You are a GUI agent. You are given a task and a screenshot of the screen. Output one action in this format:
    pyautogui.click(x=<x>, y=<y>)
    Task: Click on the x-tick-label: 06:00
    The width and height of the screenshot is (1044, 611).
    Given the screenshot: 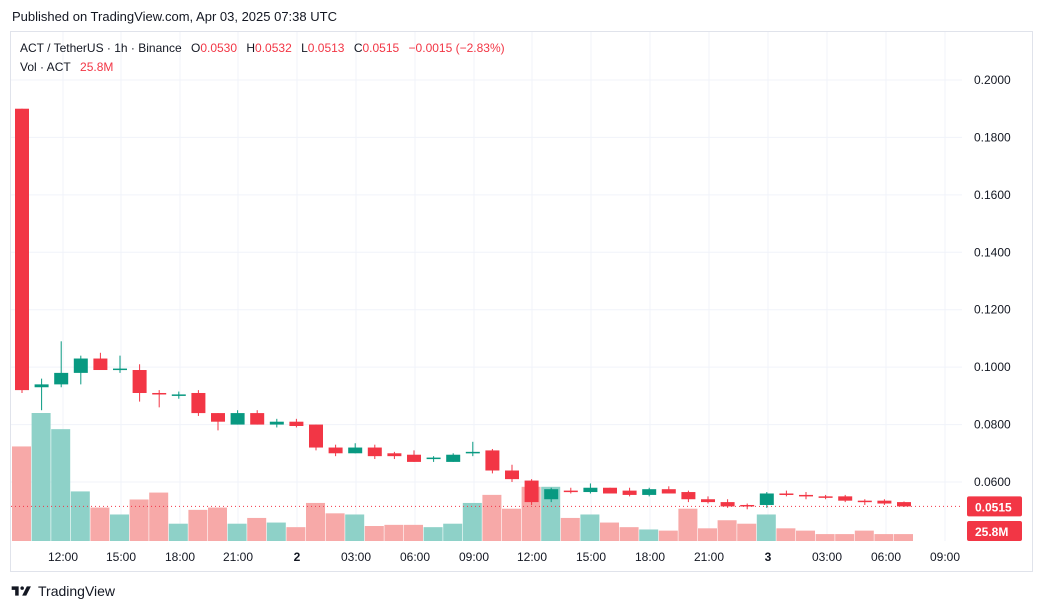 What is the action you would take?
    pyautogui.click(x=886, y=557)
    